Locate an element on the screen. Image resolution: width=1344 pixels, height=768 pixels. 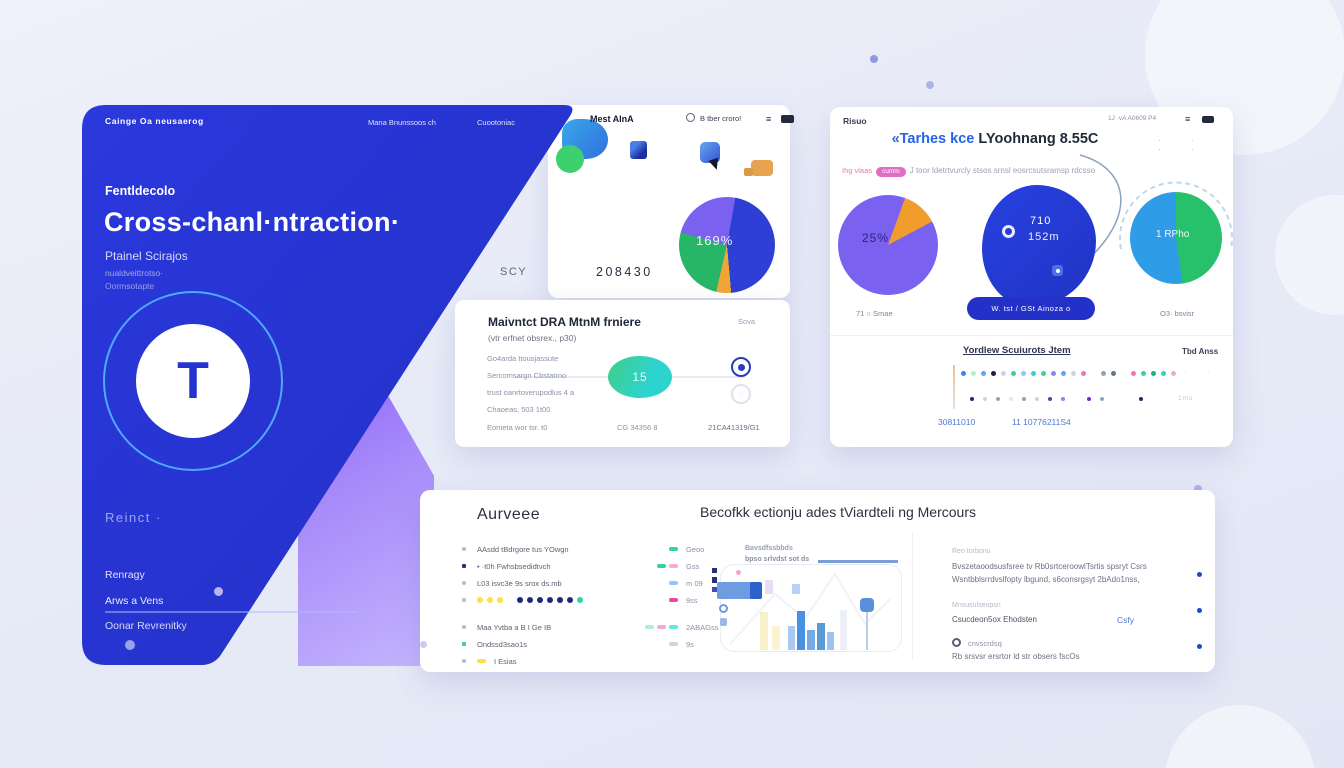
radio-unselected-icon: ◌ is located at coordinates (741, 394).